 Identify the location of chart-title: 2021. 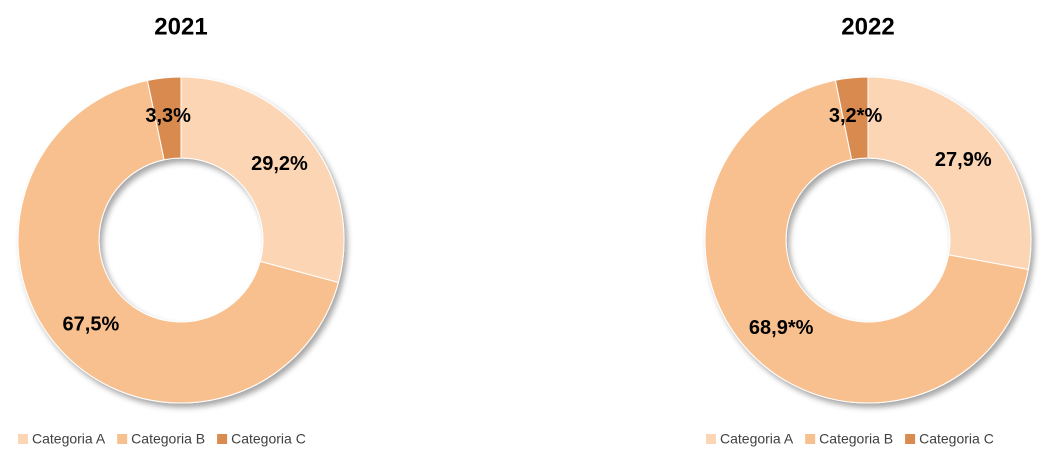
(180, 26).